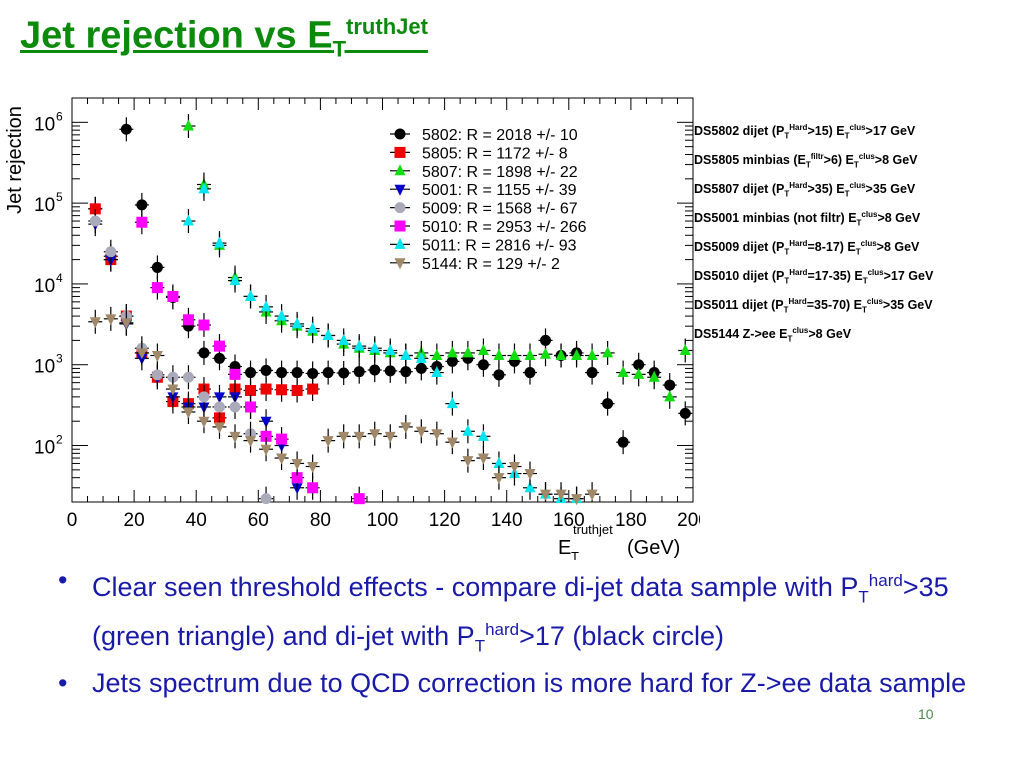 Image resolution: width=1024 pixels, height=768 pixels. Describe the element at coordinates (224, 38) in the screenshot. I see `slide-title: Jet rejection vs ETtruthJet` at that location.